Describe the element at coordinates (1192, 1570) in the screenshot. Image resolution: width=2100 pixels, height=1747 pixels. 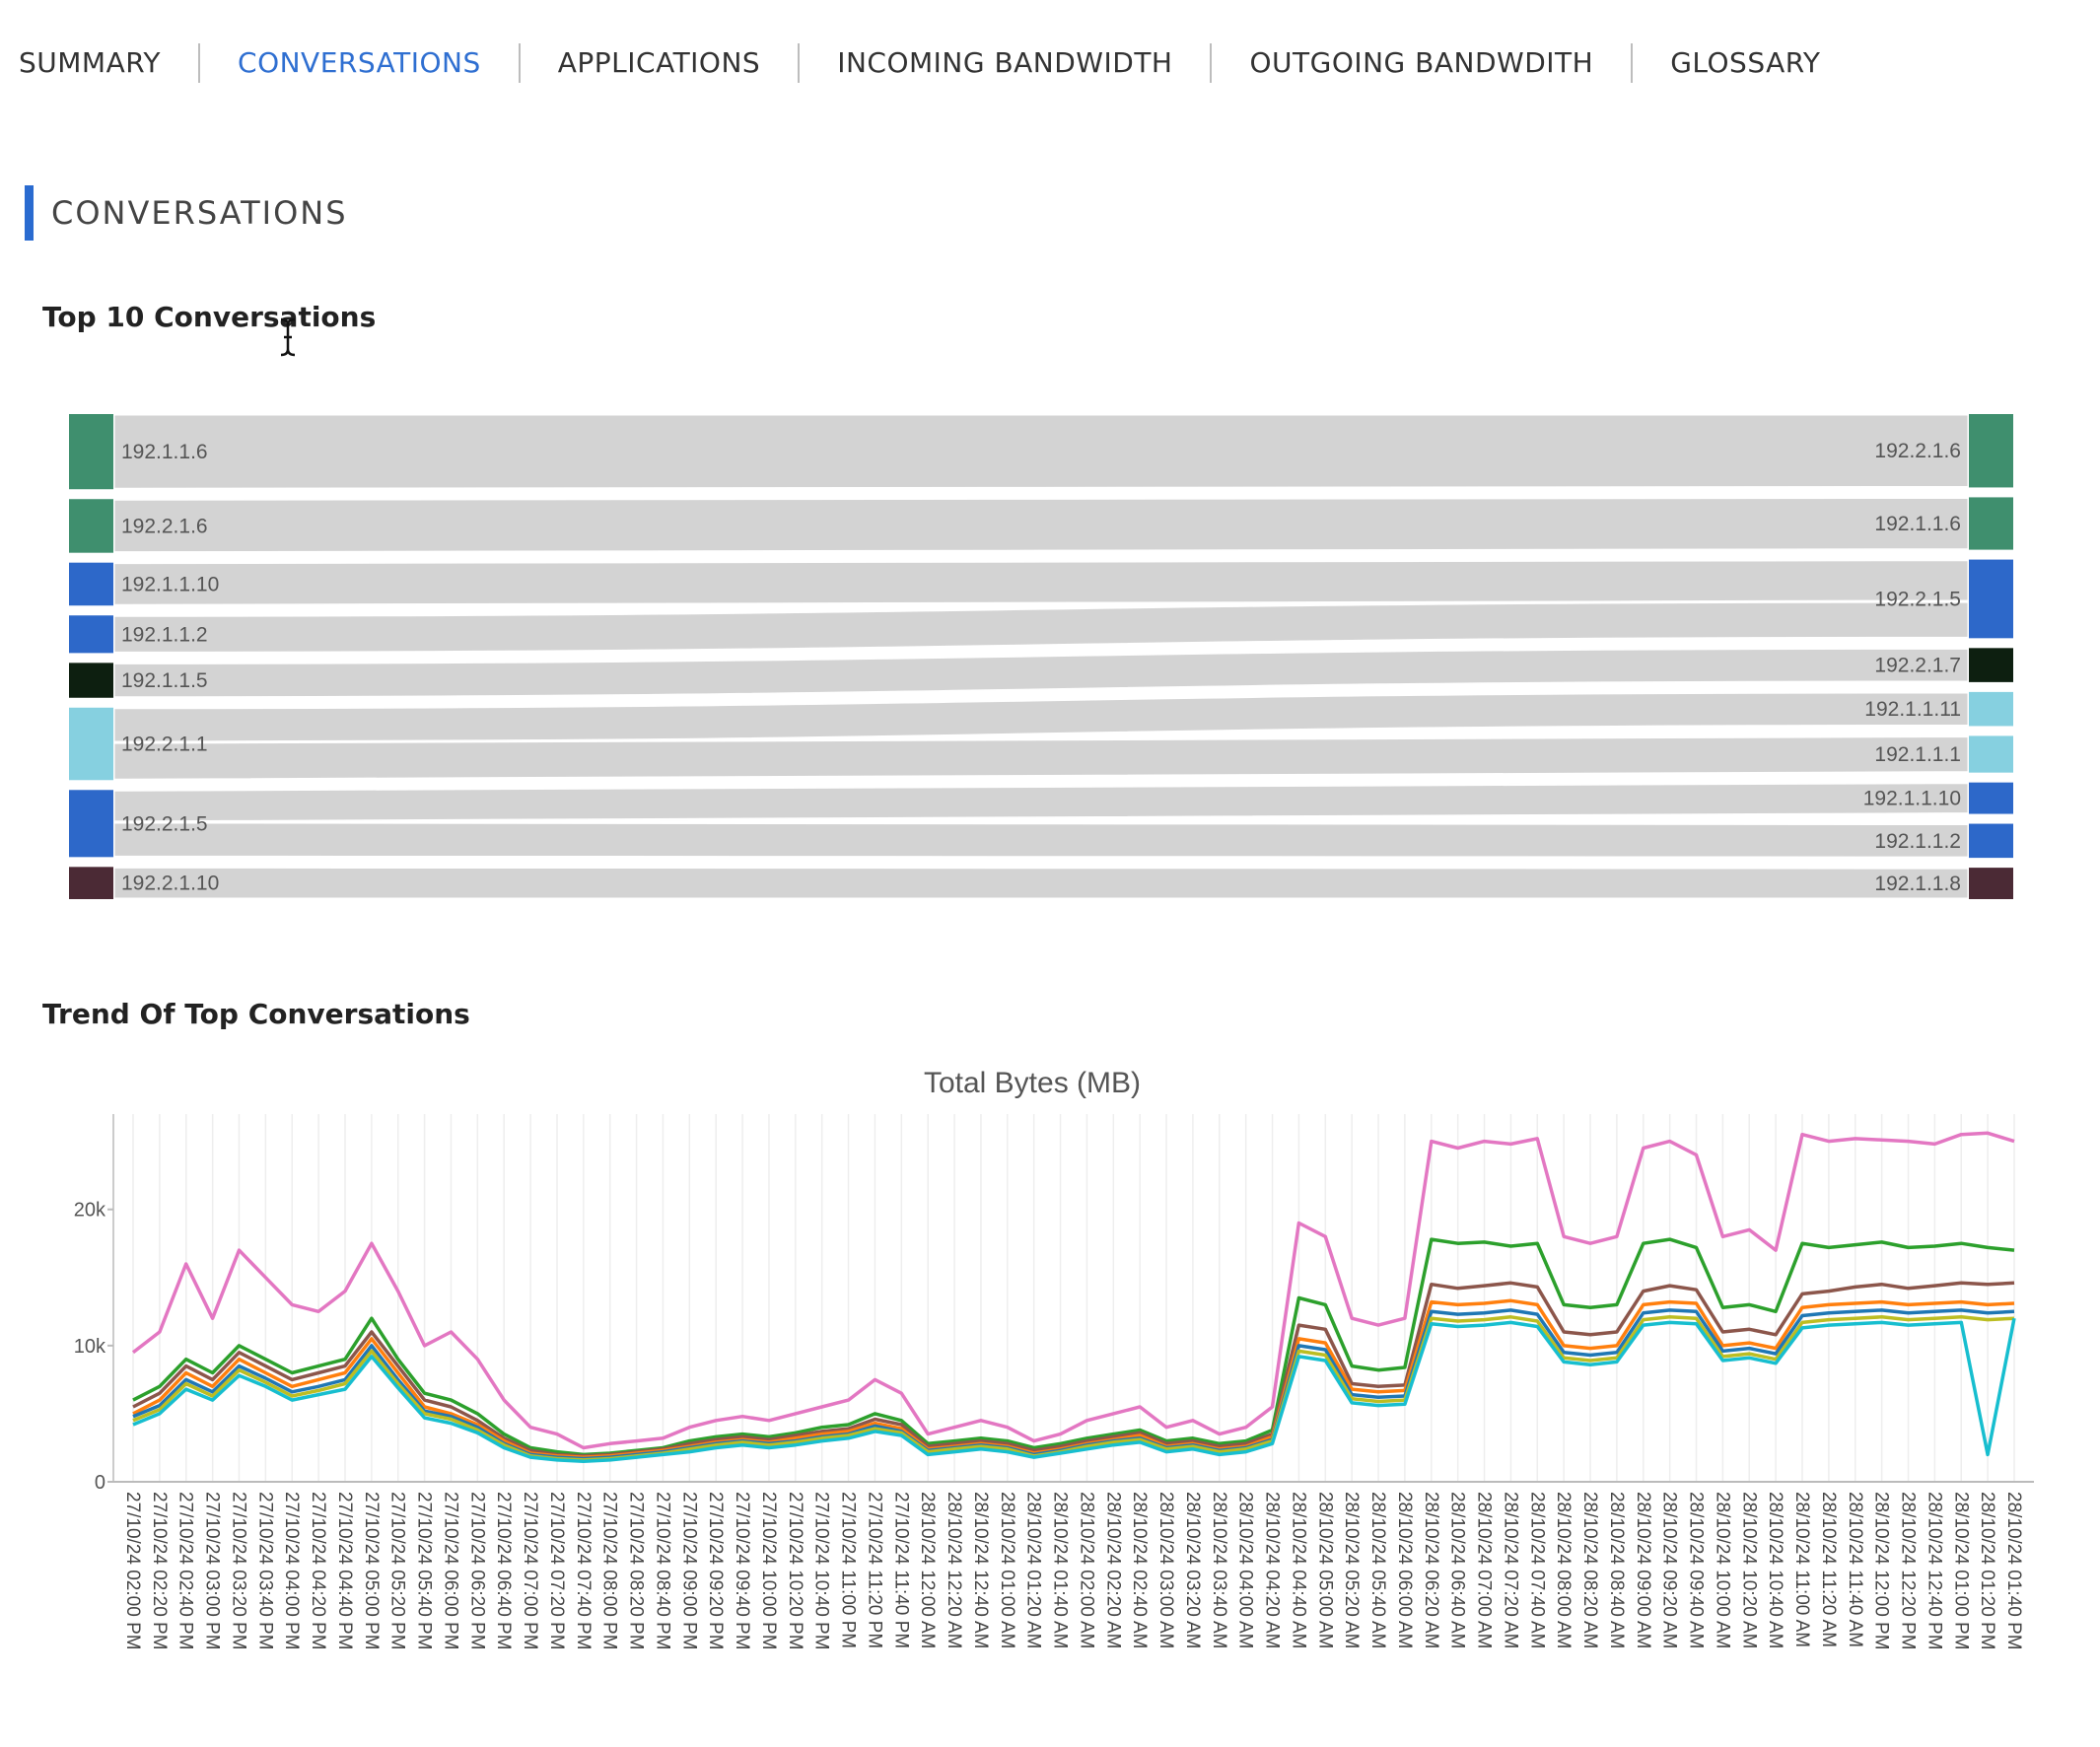
I see `x-tick-label: 28/10/24 03:20 AM` at that location.